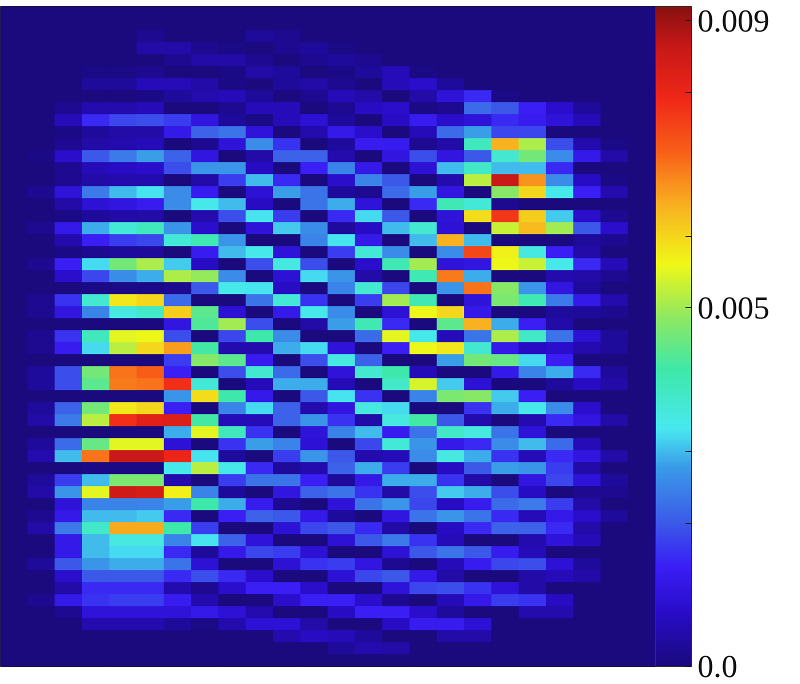  Describe the element at coordinates (718, 666) in the screenshot. I see `color-bar-label: 0.0` at that location.